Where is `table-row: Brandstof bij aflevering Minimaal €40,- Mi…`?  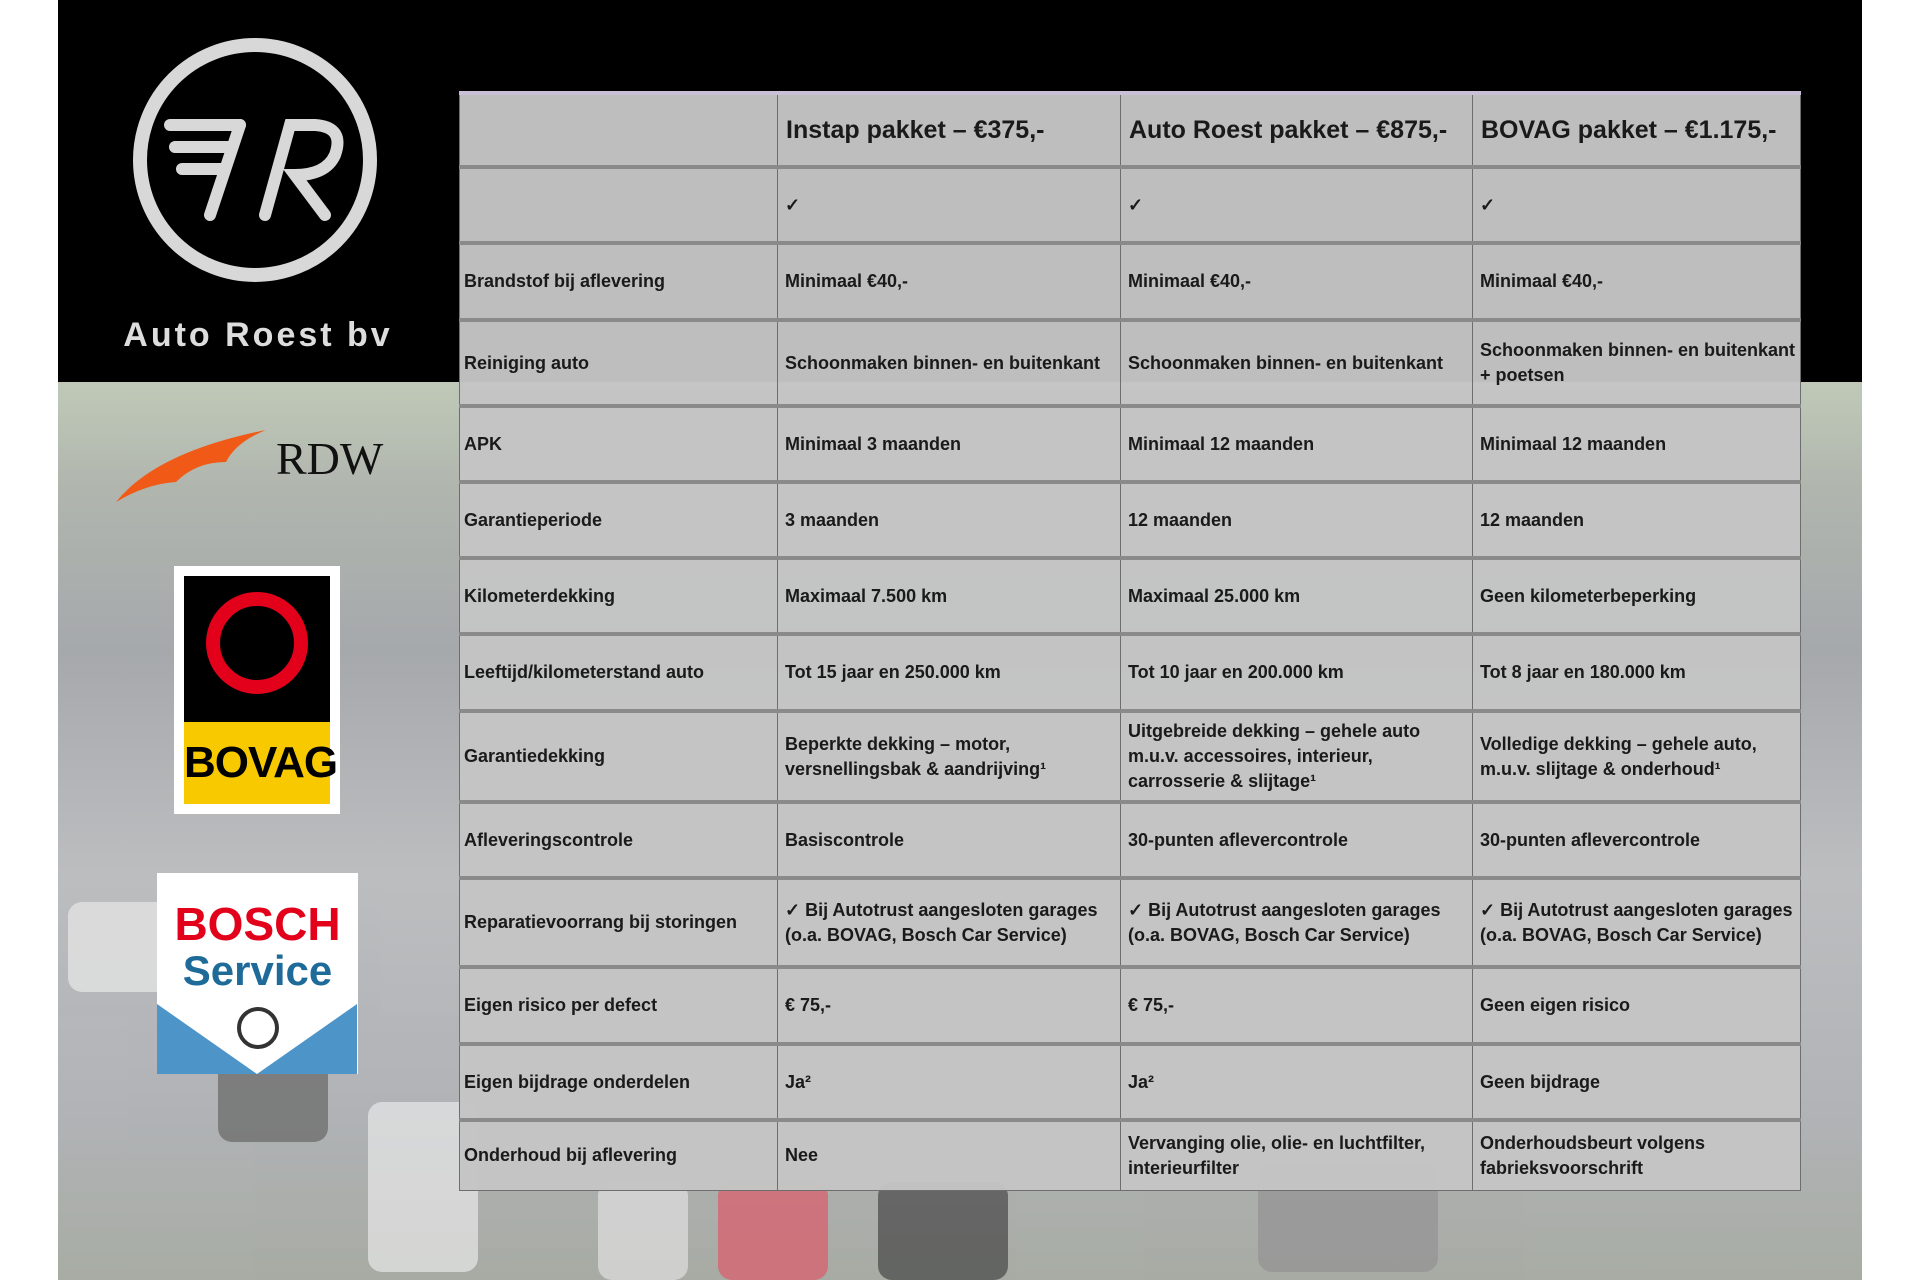
table-row: Brandstof bij aflevering Minimaal €40,- Mi… is located at coordinates (1130, 281).